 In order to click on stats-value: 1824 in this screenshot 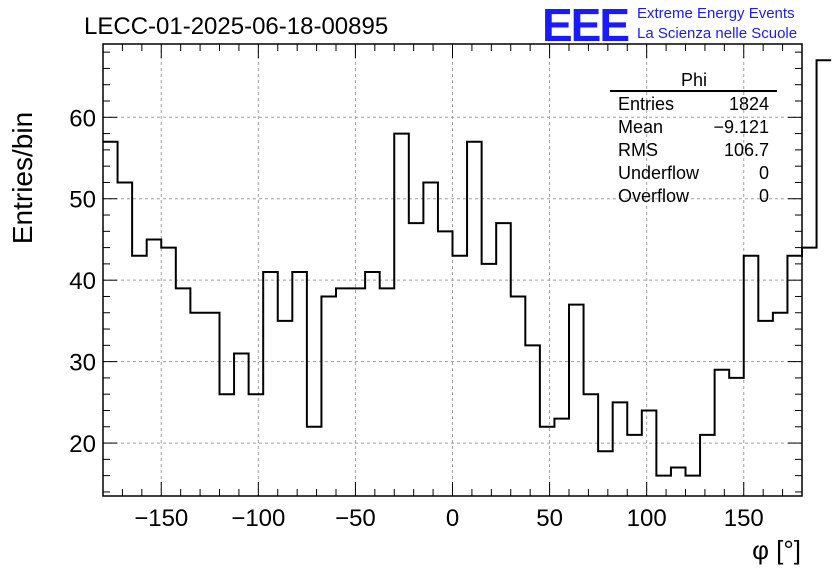, I will do `click(749, 104)`.